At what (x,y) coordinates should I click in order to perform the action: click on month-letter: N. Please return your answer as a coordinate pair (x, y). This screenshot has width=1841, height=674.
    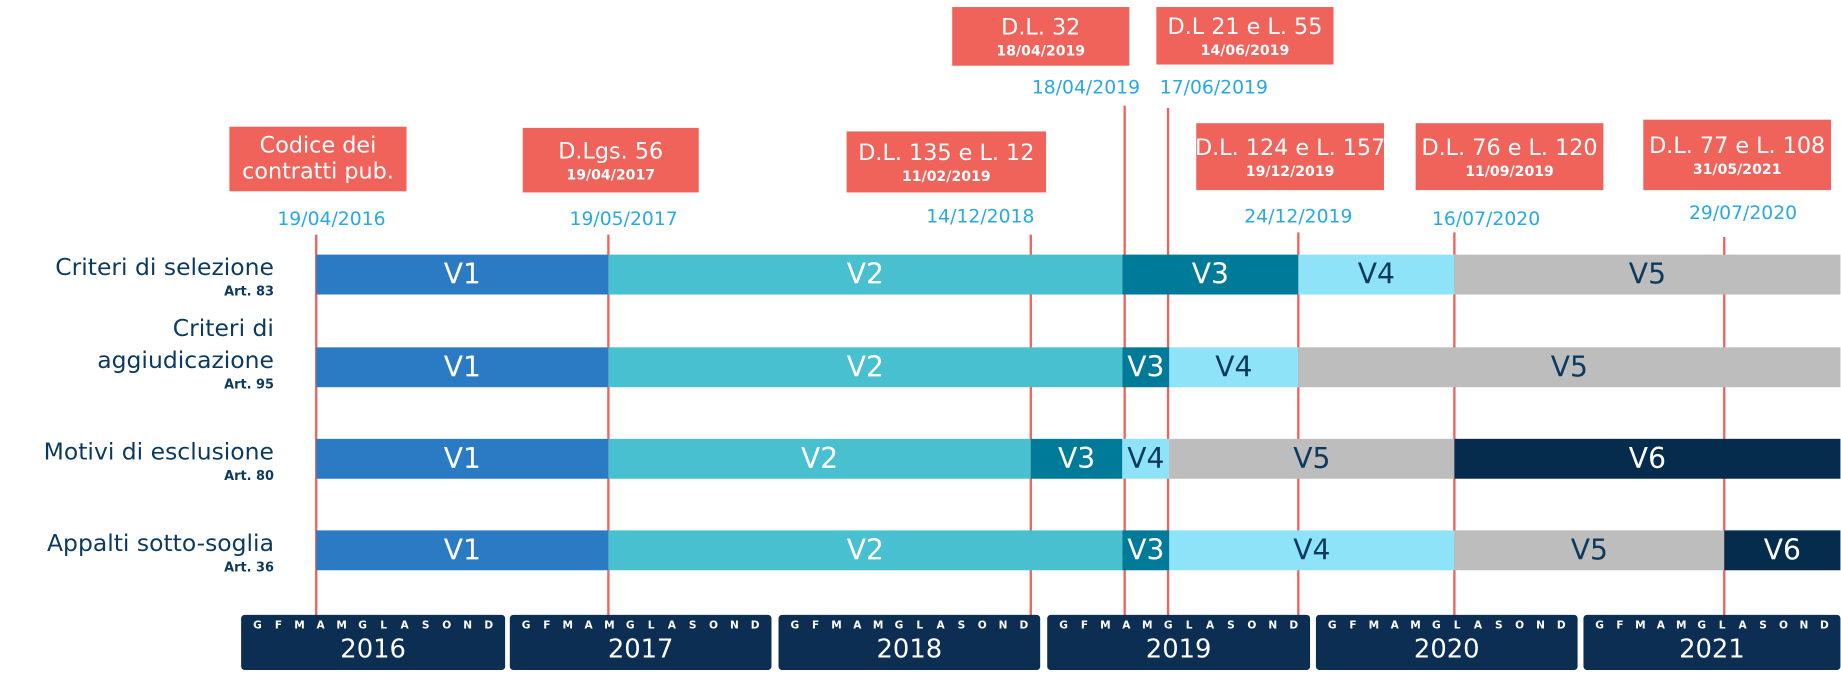
    Looking at the image, I should click on (1272, 625).